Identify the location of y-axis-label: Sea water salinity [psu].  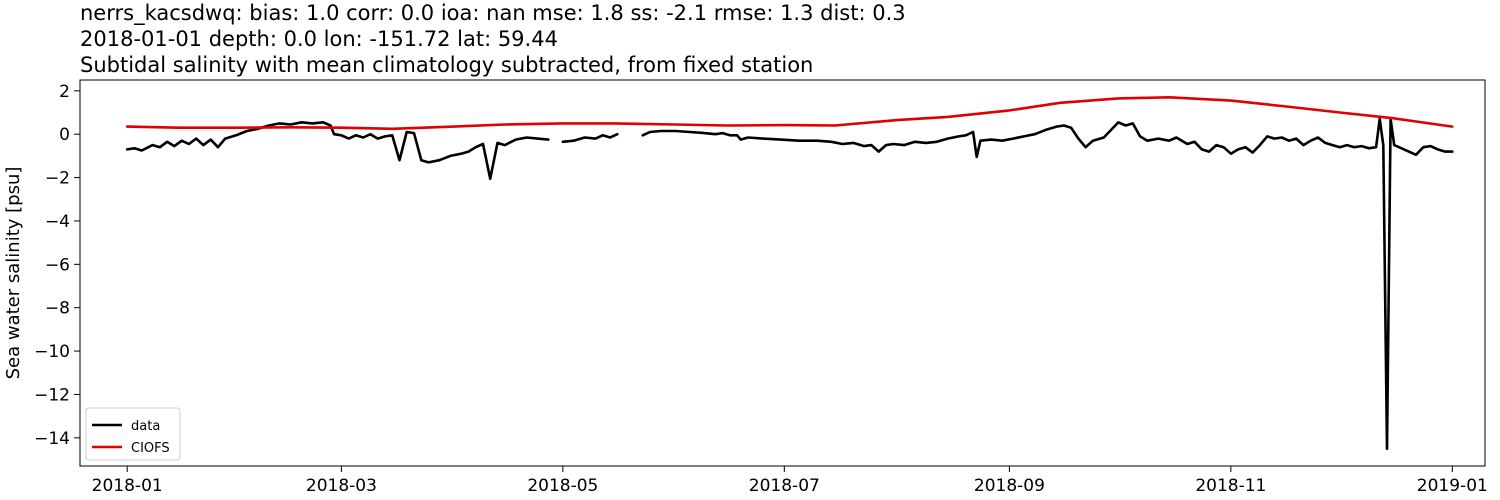
(13, 273).